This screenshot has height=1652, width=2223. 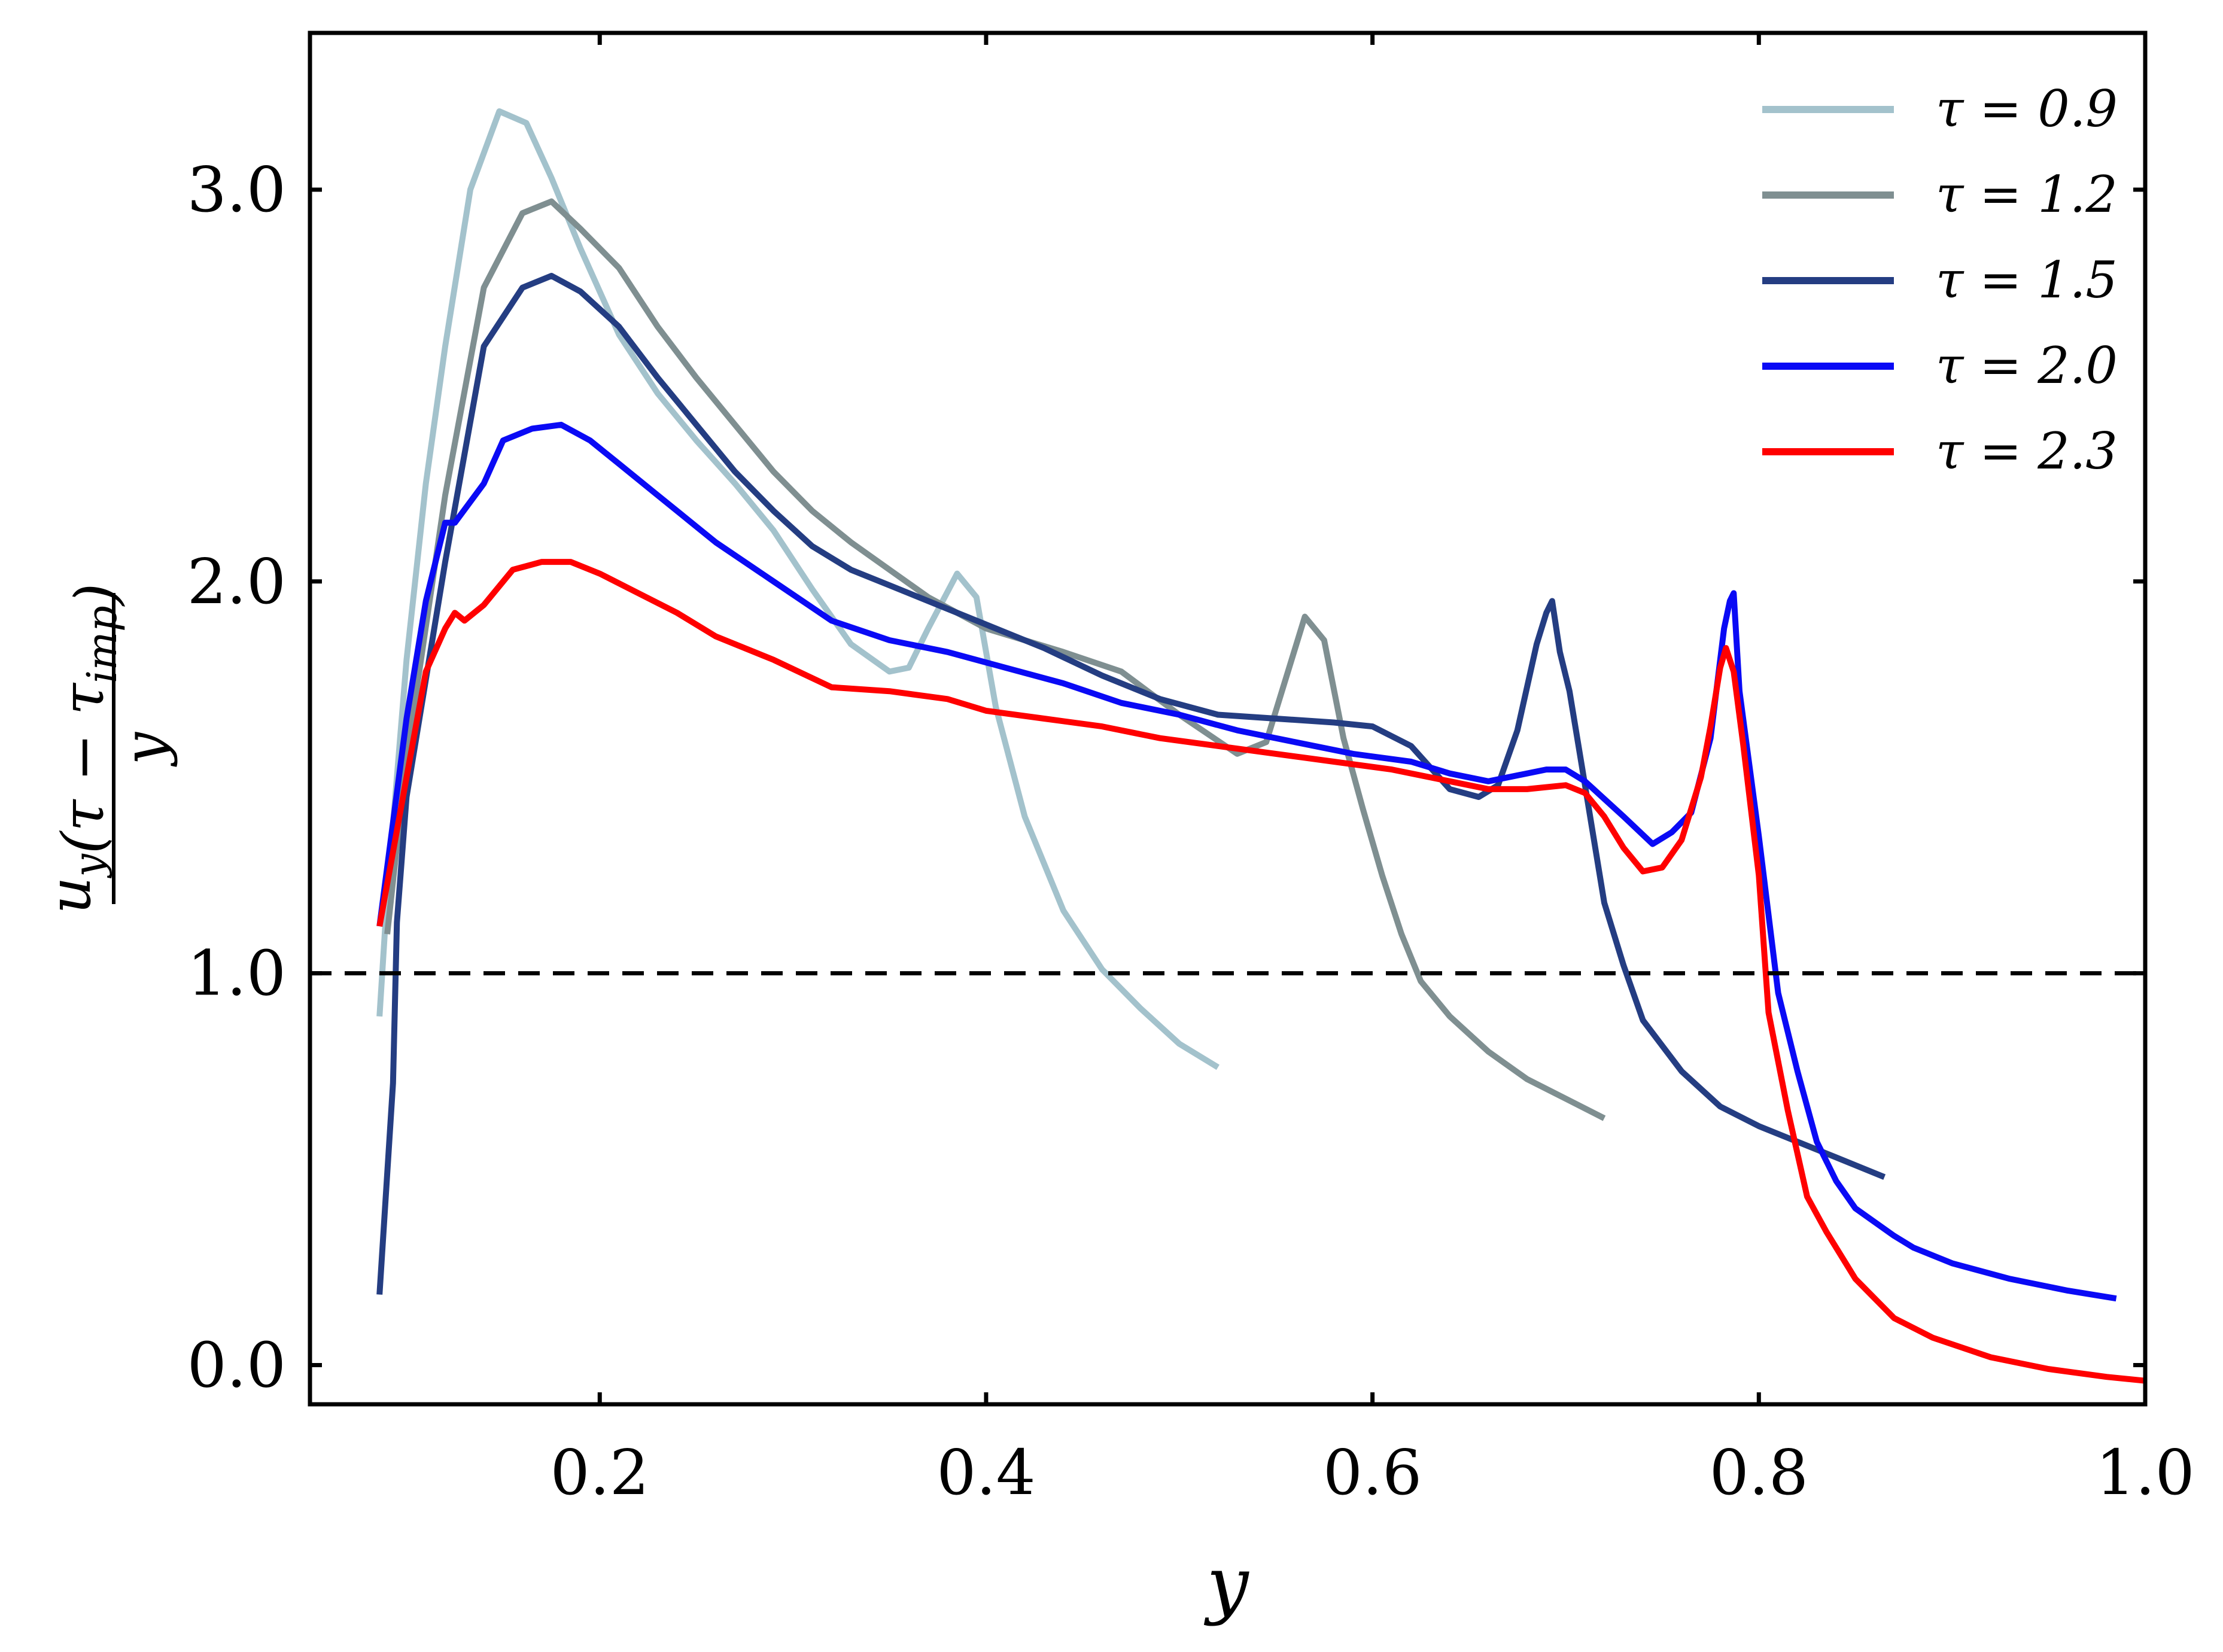 What do you see at coordinates (236, 189) in the screenshot?
I see `y-tick-label: 3.0` at bounding box center [236, 189].